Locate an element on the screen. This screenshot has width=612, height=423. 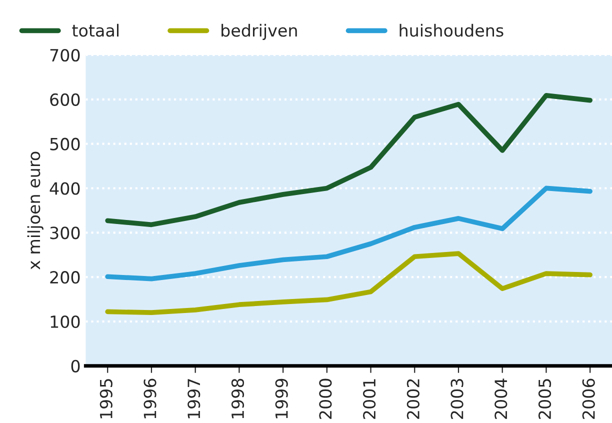
legend-label: bedrijven is located at coordinates (259, 32).